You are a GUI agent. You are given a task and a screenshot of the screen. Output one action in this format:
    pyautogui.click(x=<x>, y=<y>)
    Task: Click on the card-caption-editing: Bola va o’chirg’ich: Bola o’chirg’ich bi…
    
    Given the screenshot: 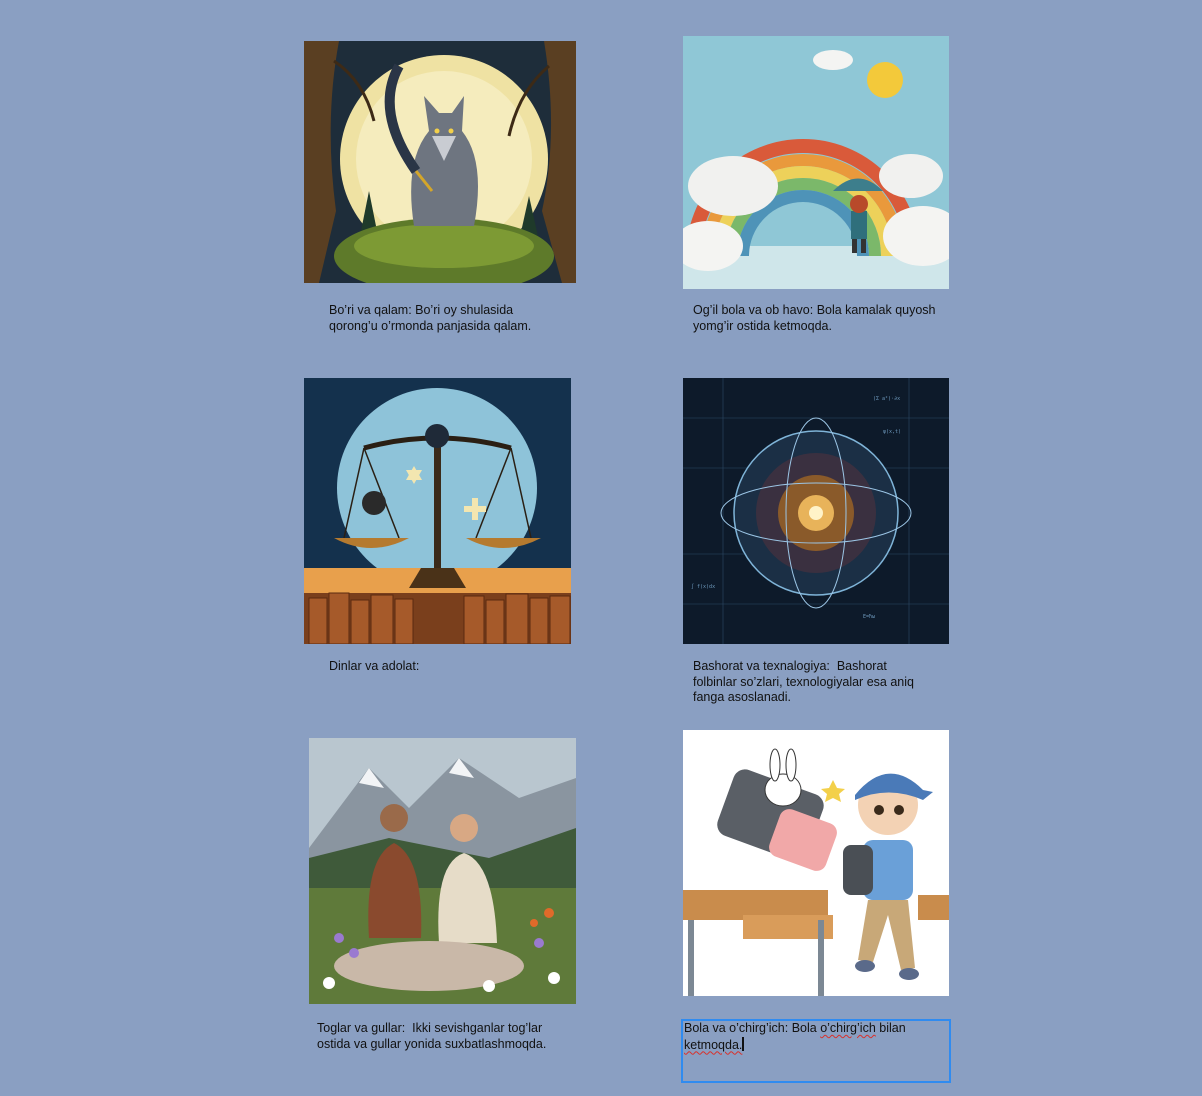 What is the action you would take?
    pyautogui.click(x=816, y=1037)
    